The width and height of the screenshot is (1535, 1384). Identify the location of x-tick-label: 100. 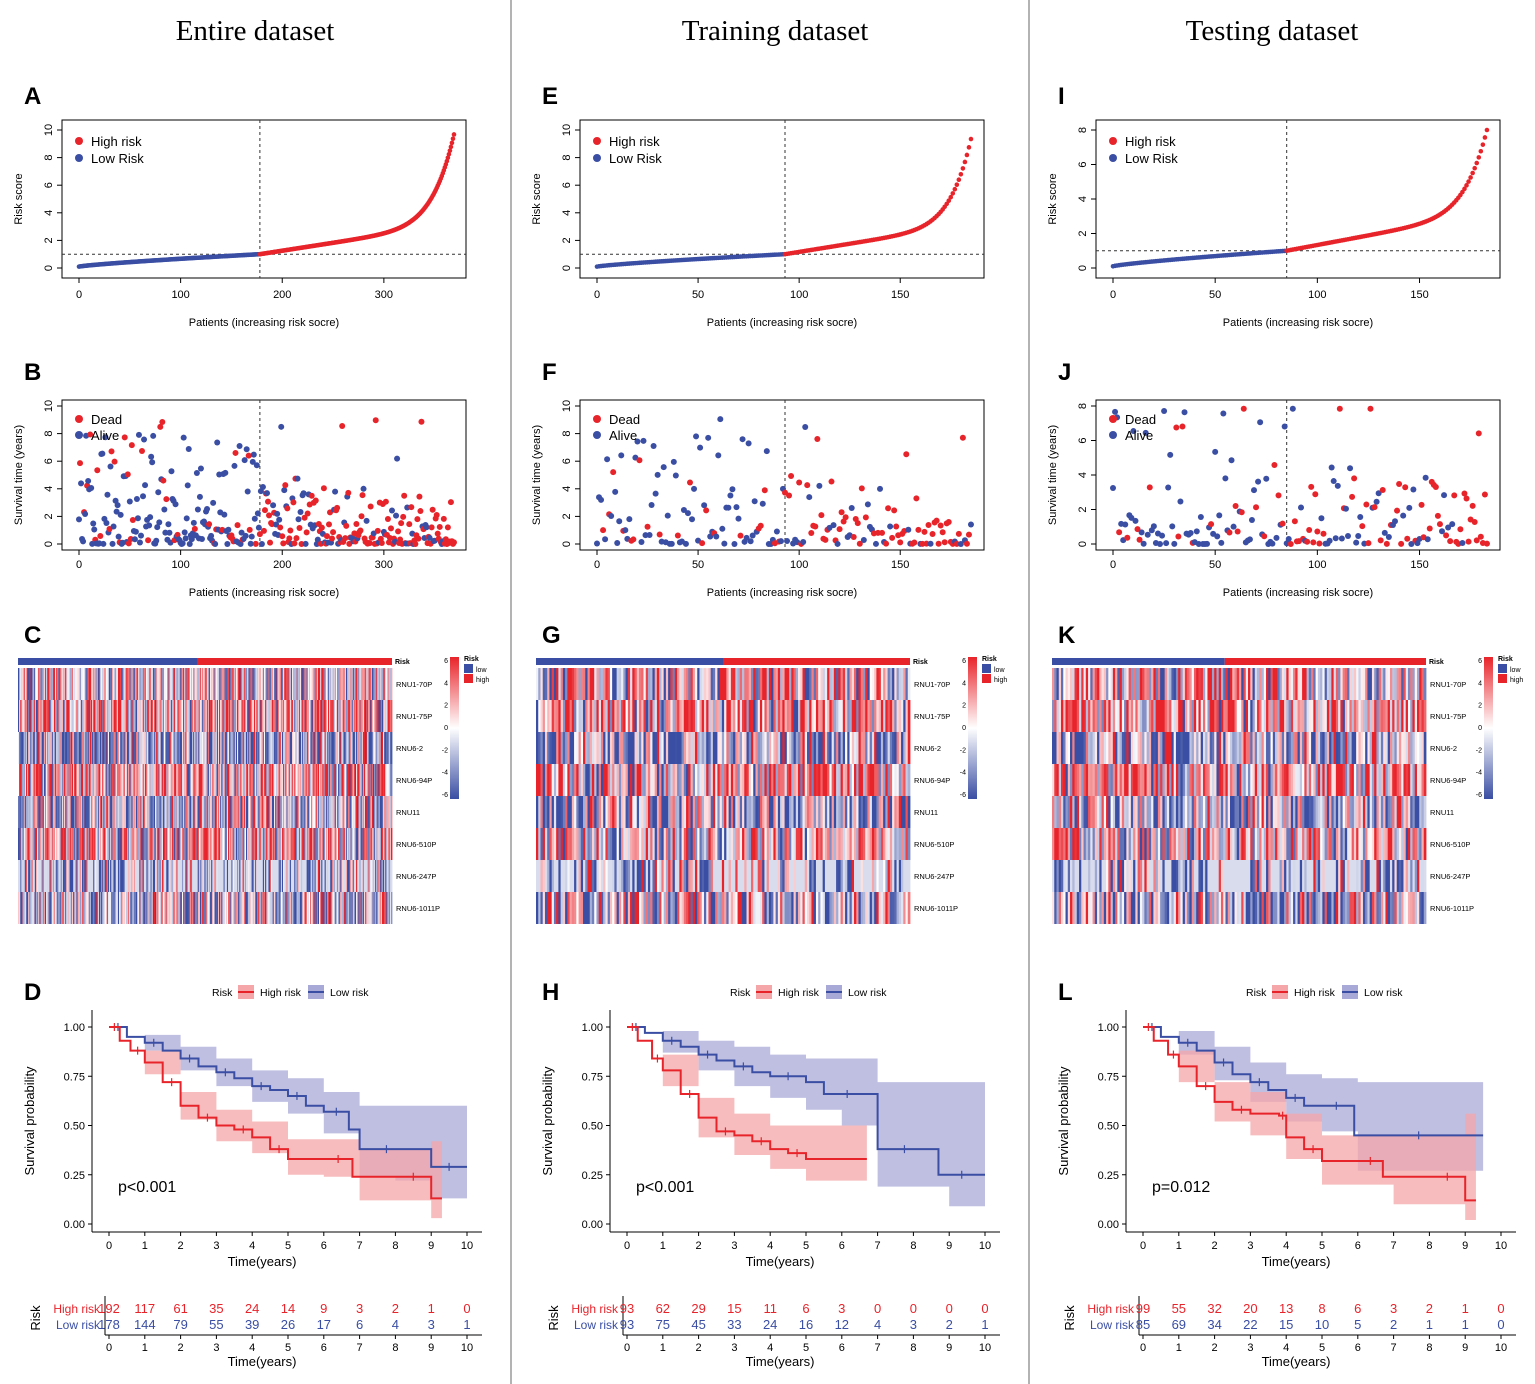
(180, 295).